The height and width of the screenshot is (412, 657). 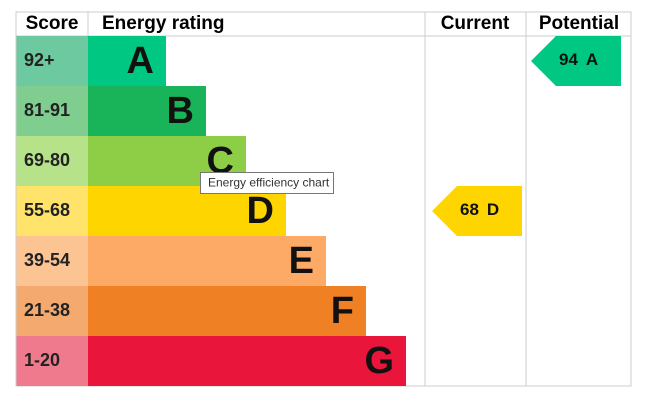 I want to click on rating-letter: F, so click(x=342, y=311).